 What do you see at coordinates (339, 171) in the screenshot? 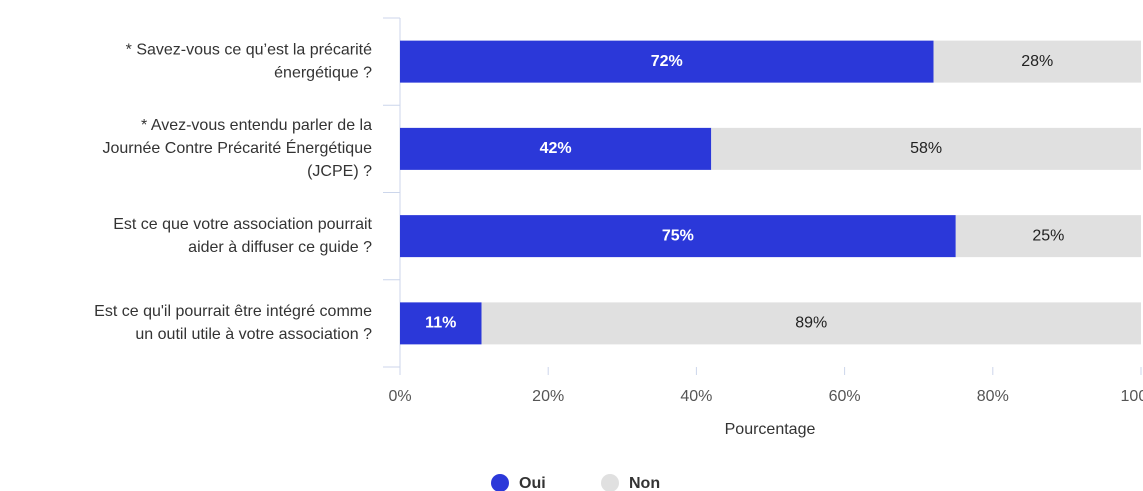
I see `y-tick-label: (JCPE) ?` at bounding box center [339, 171].